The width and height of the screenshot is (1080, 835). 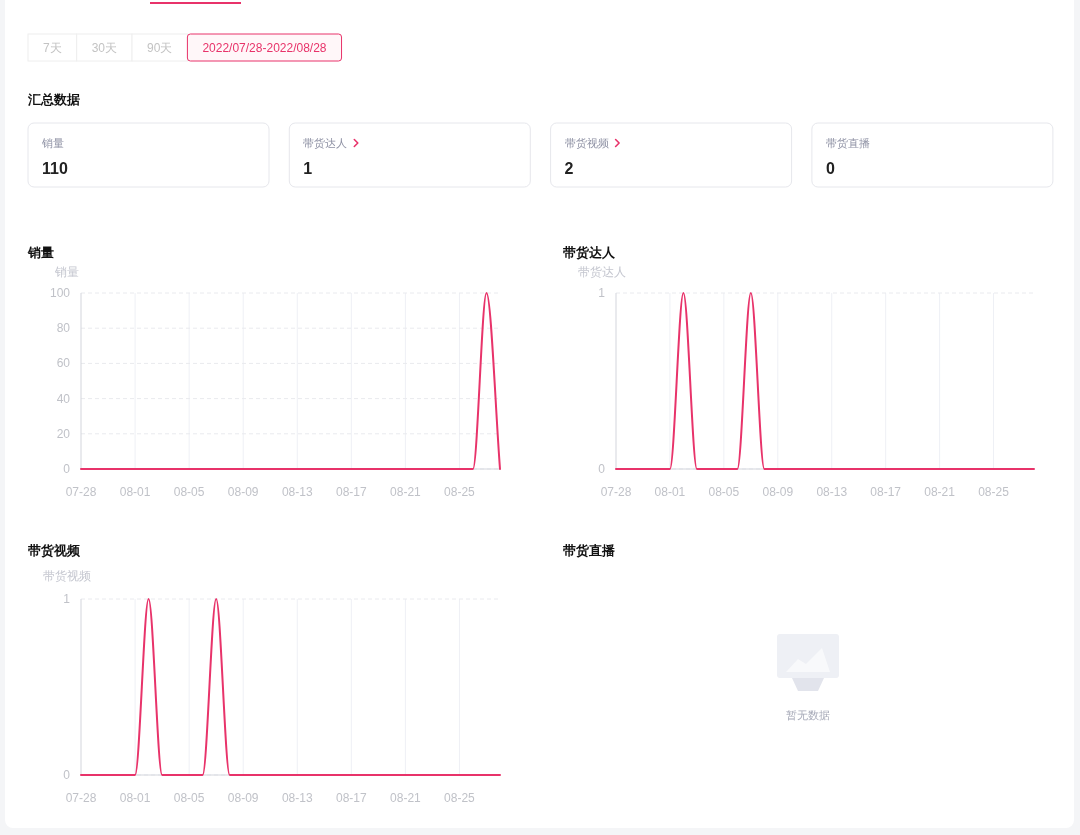 I want to click on data-label: 110, so click(x=55, y=168).